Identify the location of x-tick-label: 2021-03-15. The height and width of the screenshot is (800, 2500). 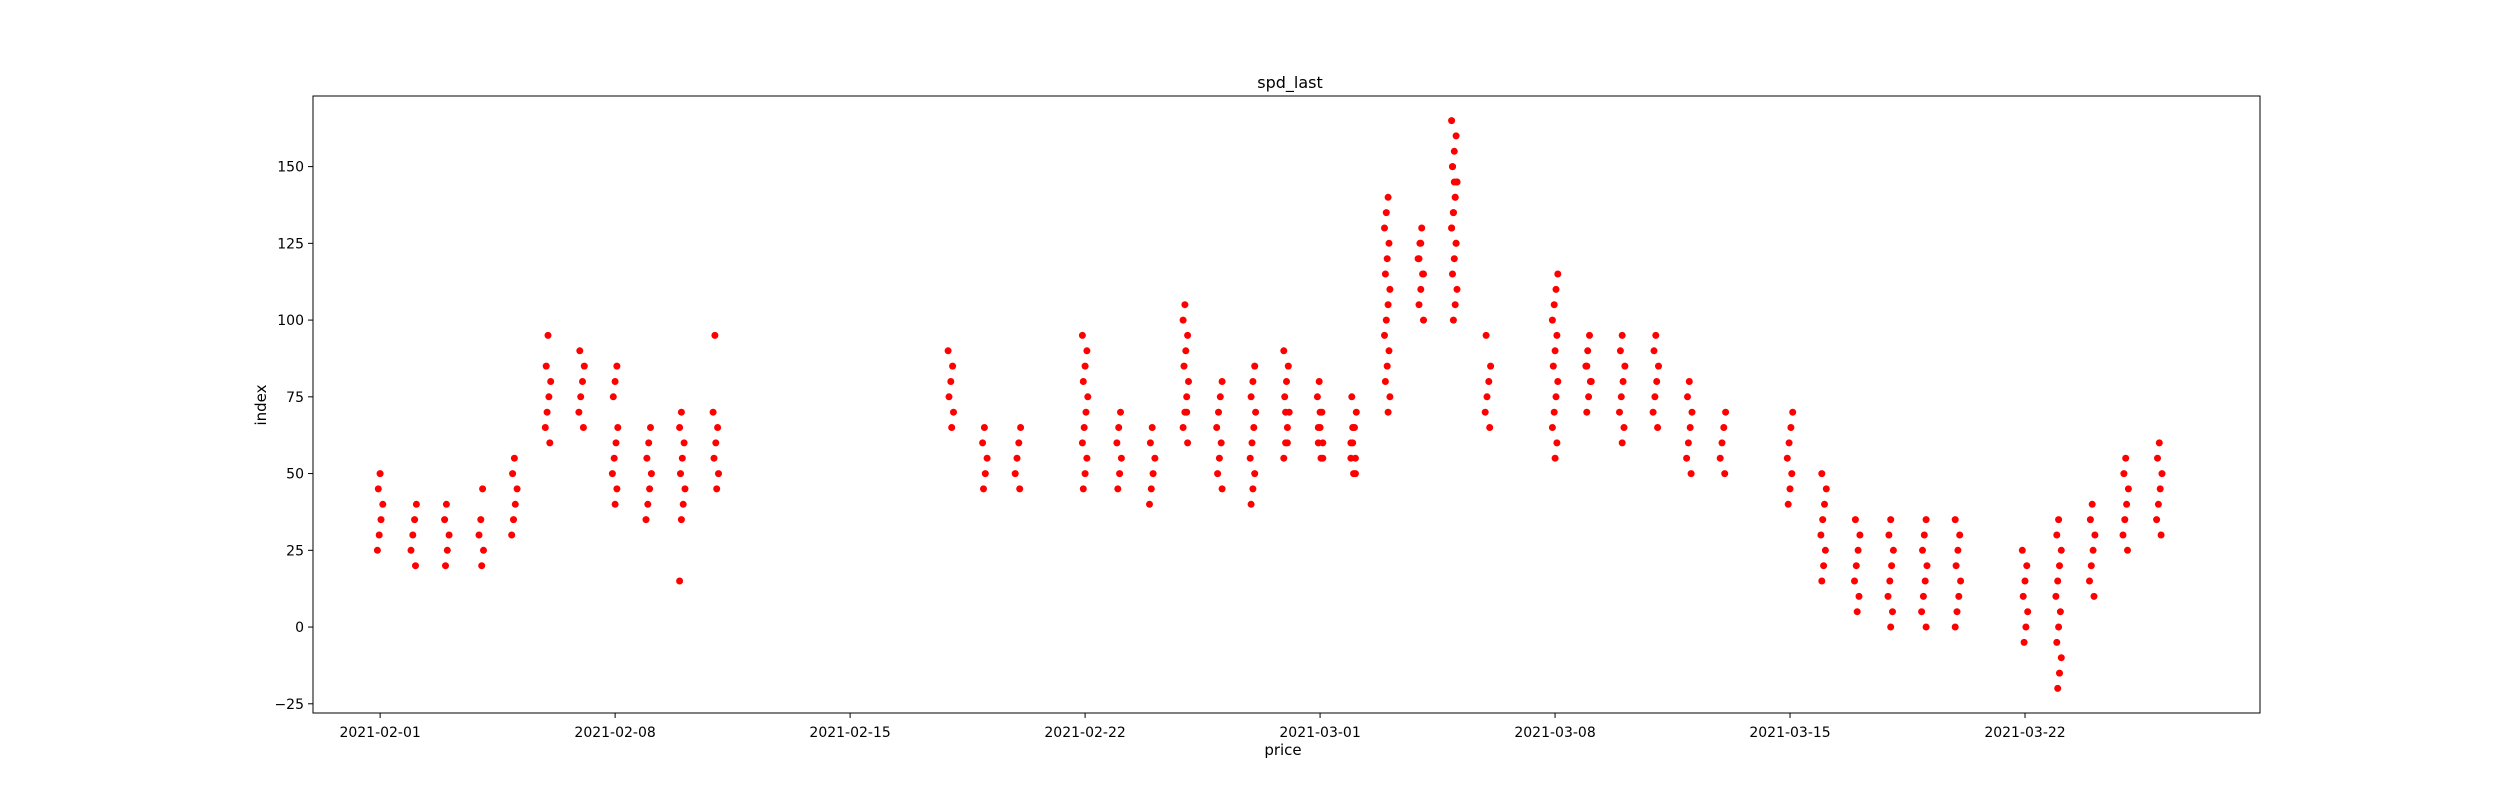
(1789, 733).